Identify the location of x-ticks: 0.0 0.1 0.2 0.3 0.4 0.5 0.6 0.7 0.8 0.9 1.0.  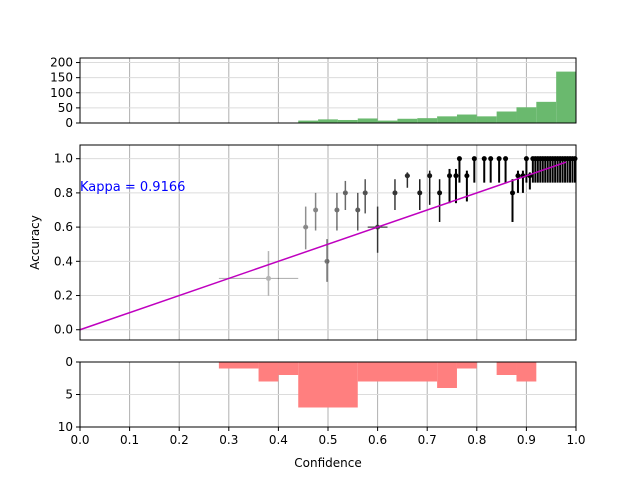
(328, 437).